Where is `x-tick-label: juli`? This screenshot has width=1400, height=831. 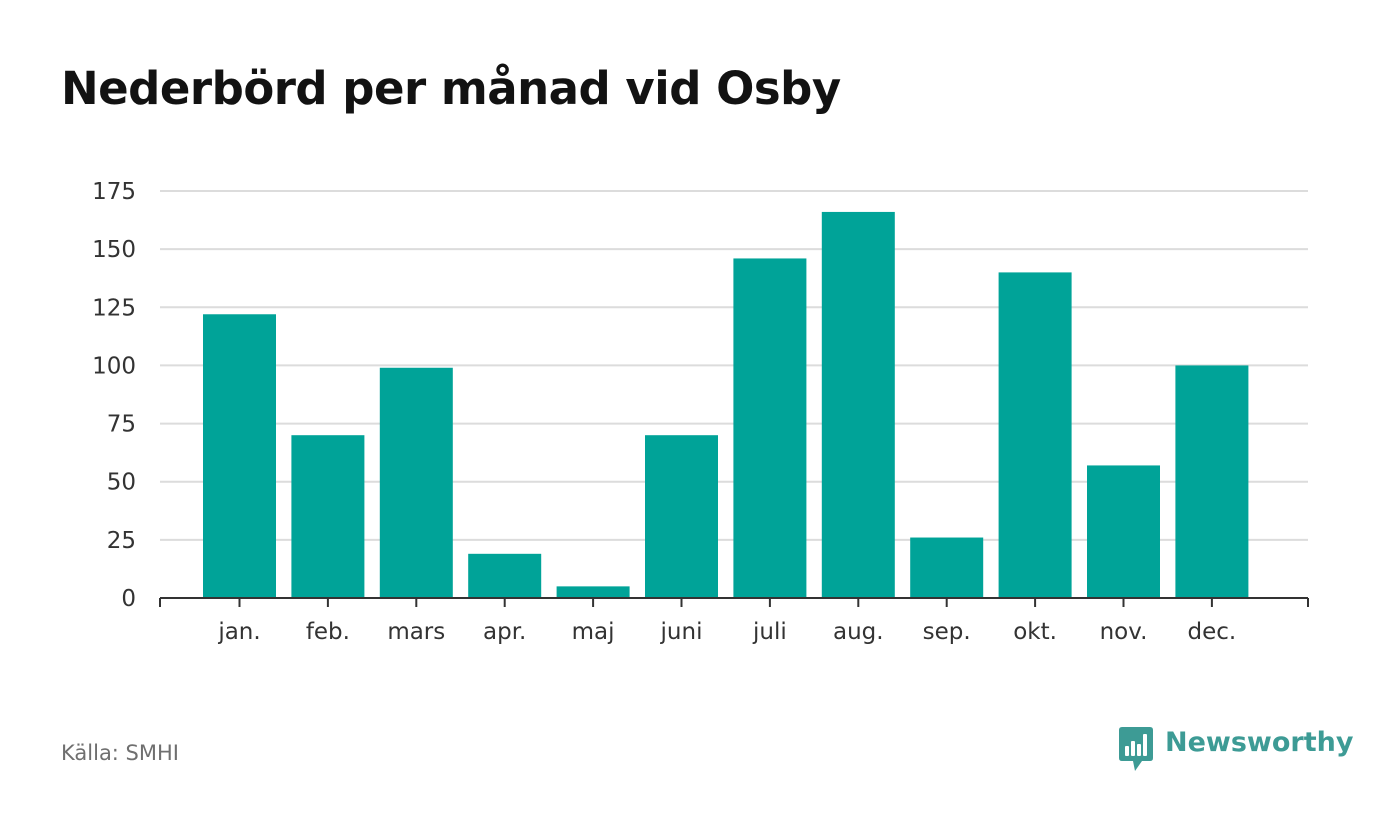 x-tick-label: juli is located at coordinates (769, 632).